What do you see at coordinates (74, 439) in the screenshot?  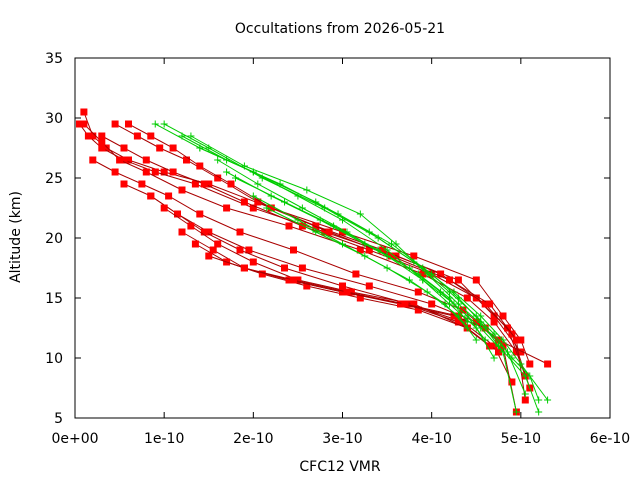 I see `x-tick-label: 0e+00` at bounding box center [74, 439].